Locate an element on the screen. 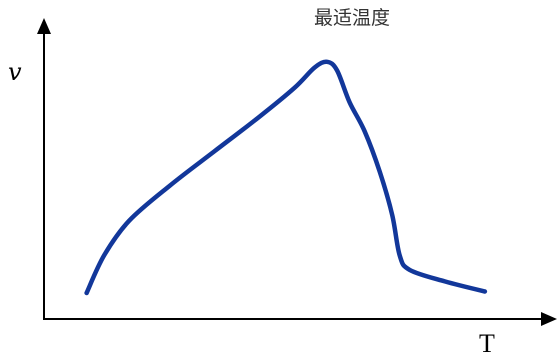  y-axis-label: v is located at coordinates (15, 72).